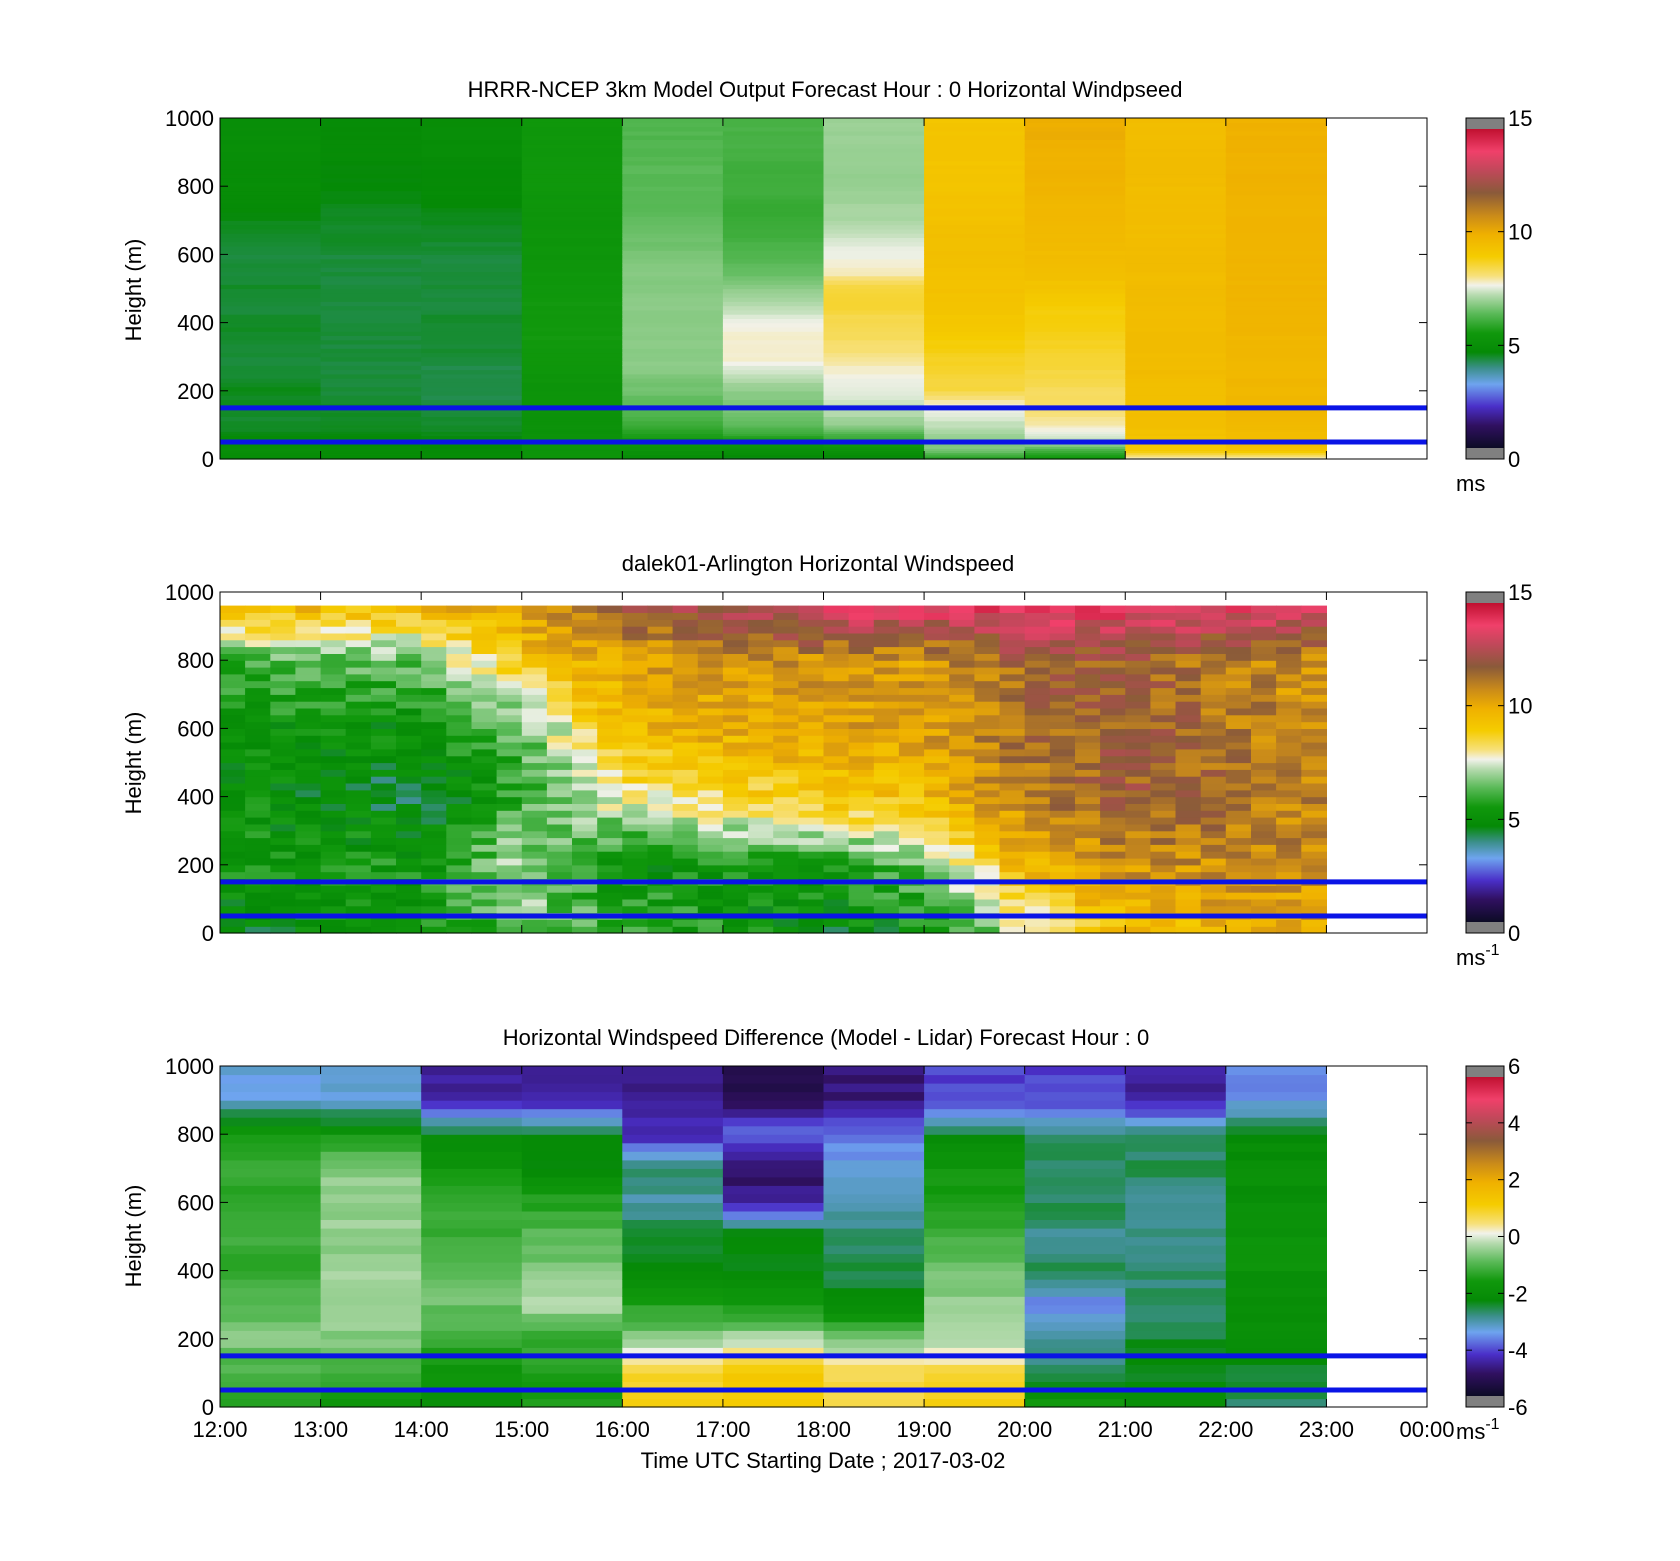 This screenshot has width=1680, height=1561. I want to click on panel-difference-cells, so click(773, 1237).